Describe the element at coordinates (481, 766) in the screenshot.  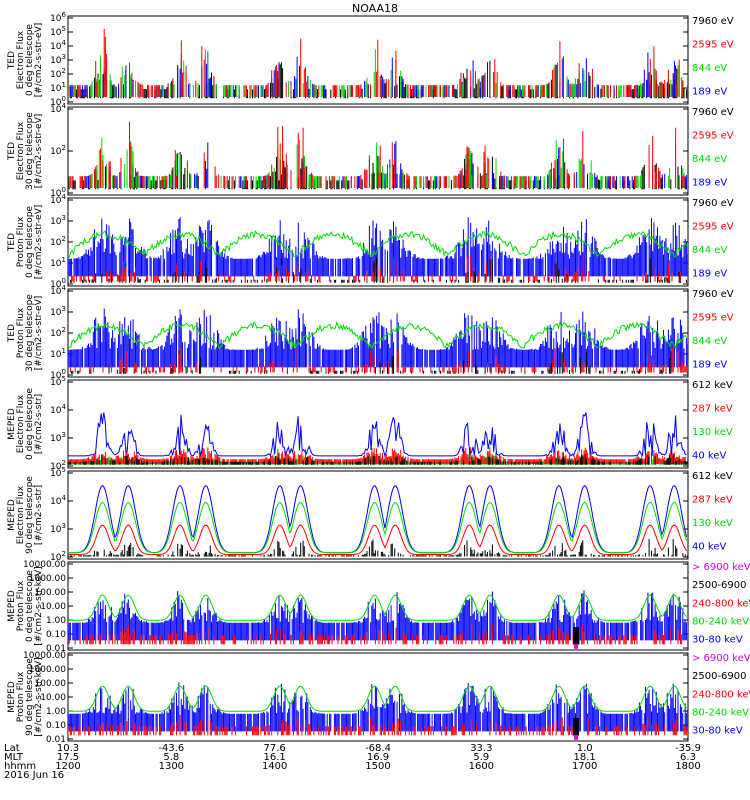
I see `x-tick-label: 1600` at that location.